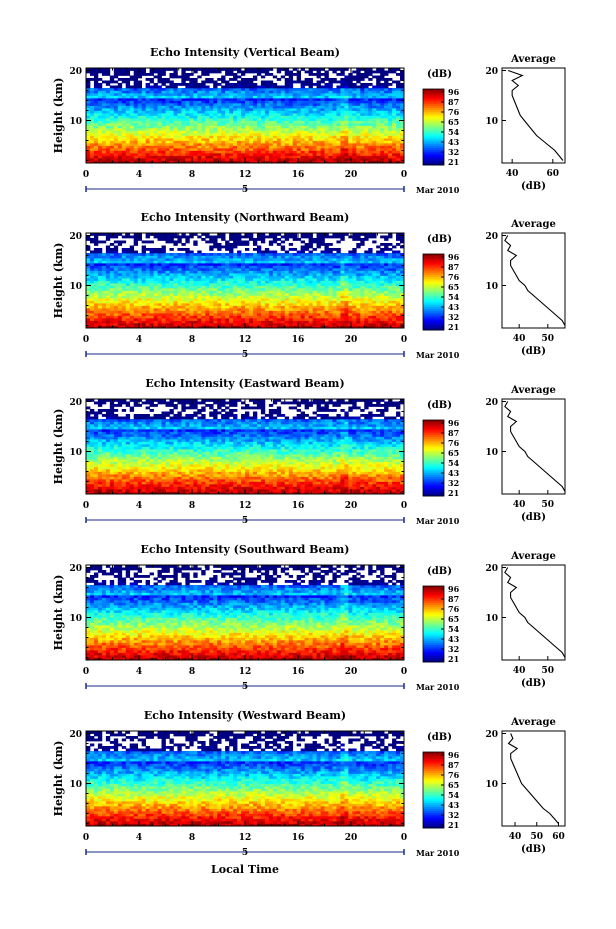  Describe the element at coordinates (433, 127) in the screenshot. I see `colorbar-frame` at that location.